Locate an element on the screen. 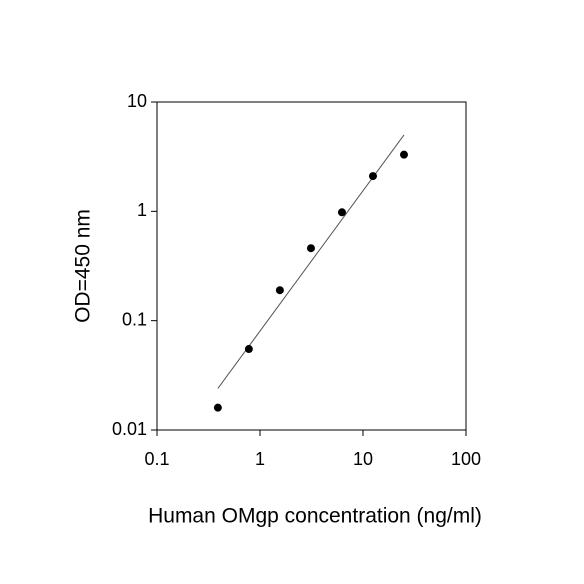 The image size is (584, 584). x-tick-label: 10 is located at coordinates (363, 459).